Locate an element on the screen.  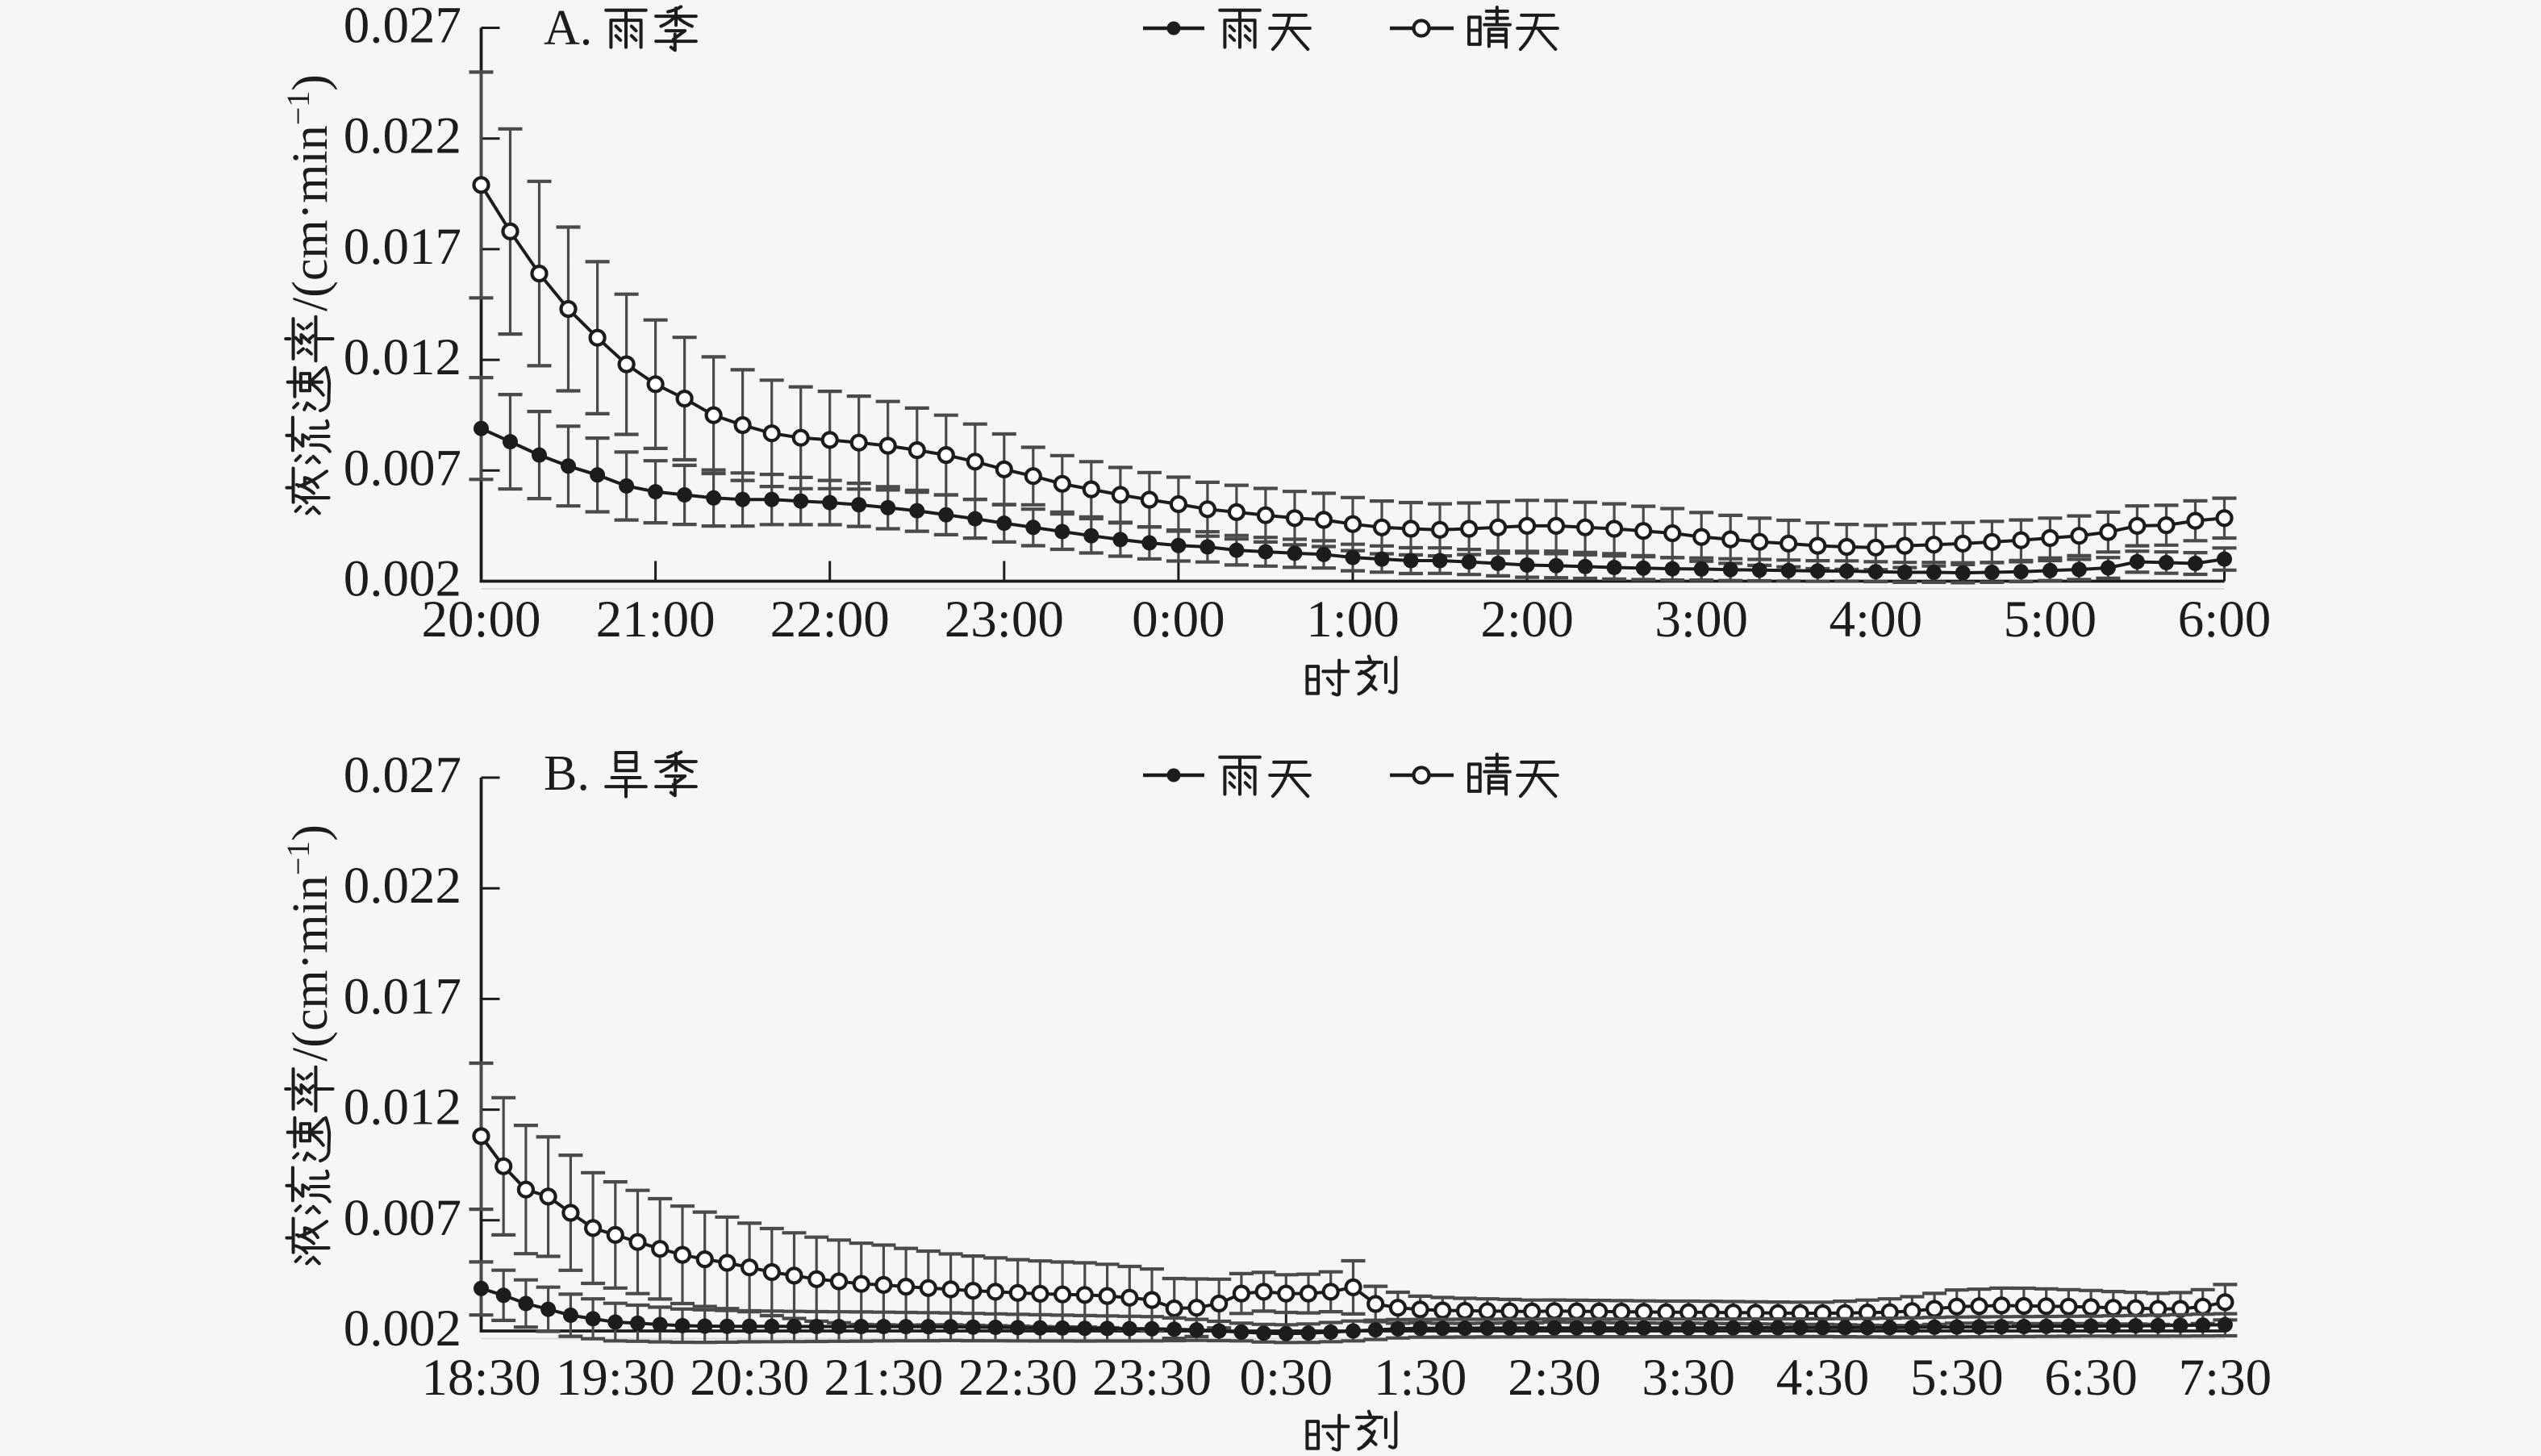
svg-text: 20:30 is located at coordinates (749, 1378).